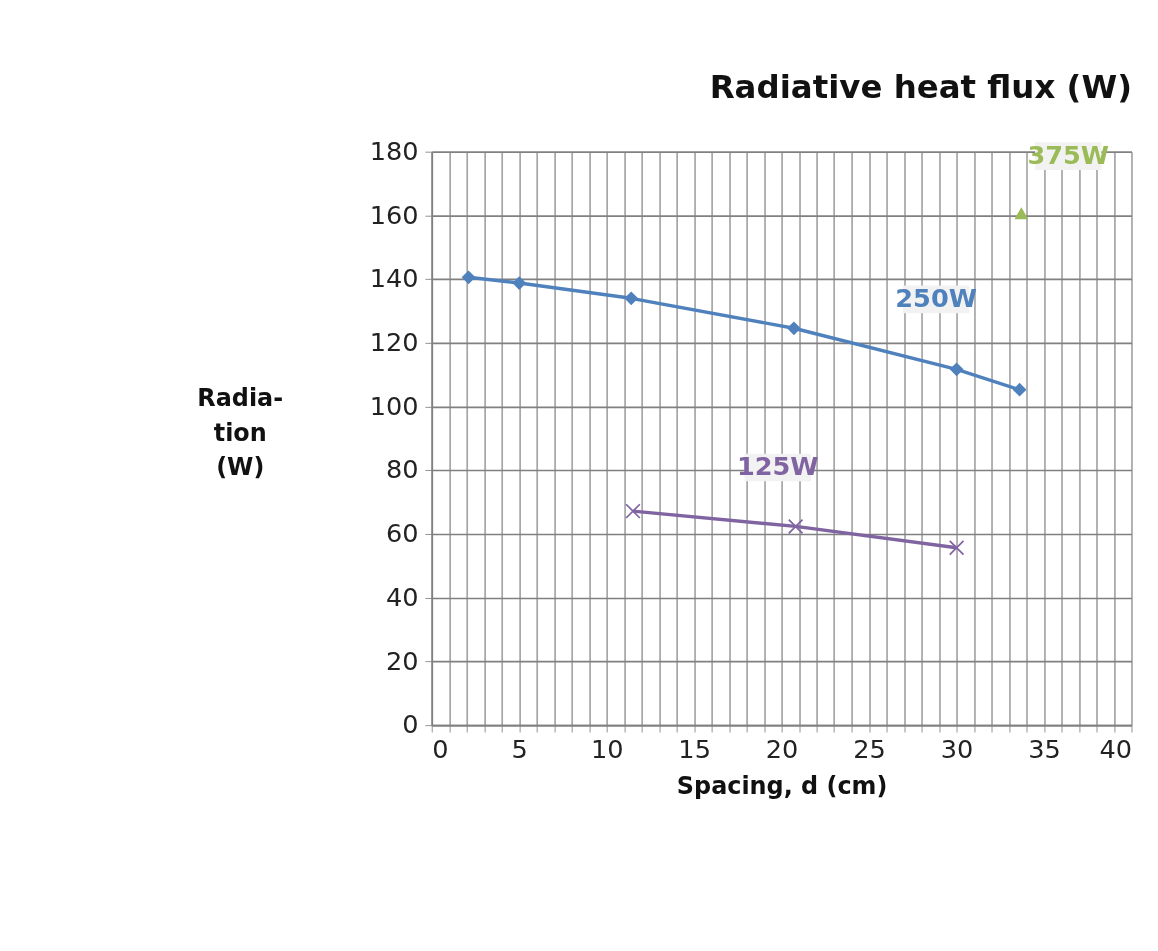 The width and height of the screenshot is (1158, 951). Describe the element at coordinates (869, 749) in the screenshot. I see `x-tick-label: 25` at that location.